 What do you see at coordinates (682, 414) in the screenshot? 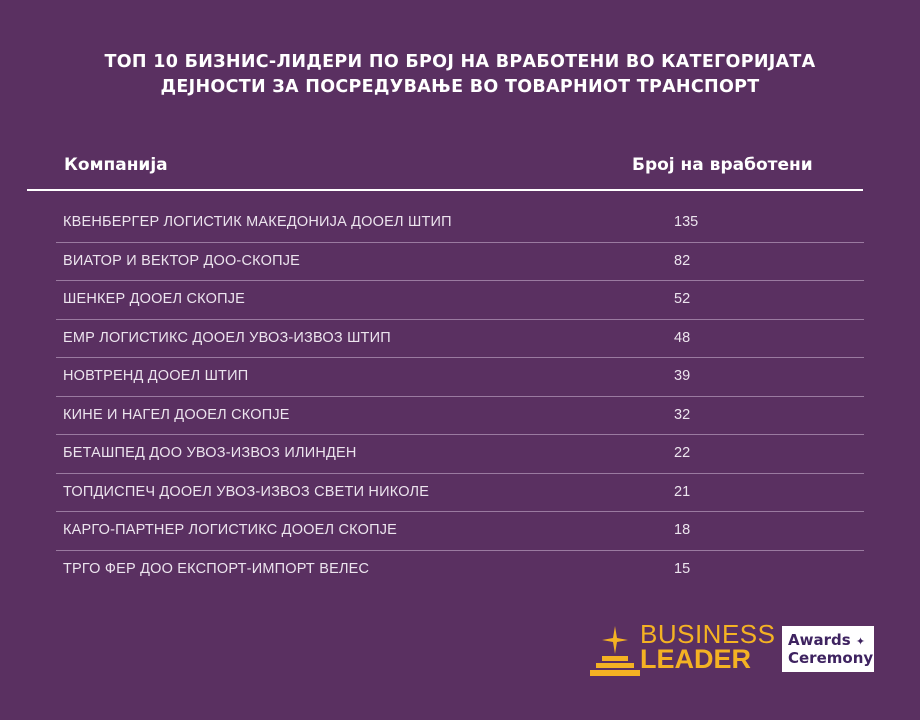
I see `employee-count: 32` at bounding box center [682, 414].